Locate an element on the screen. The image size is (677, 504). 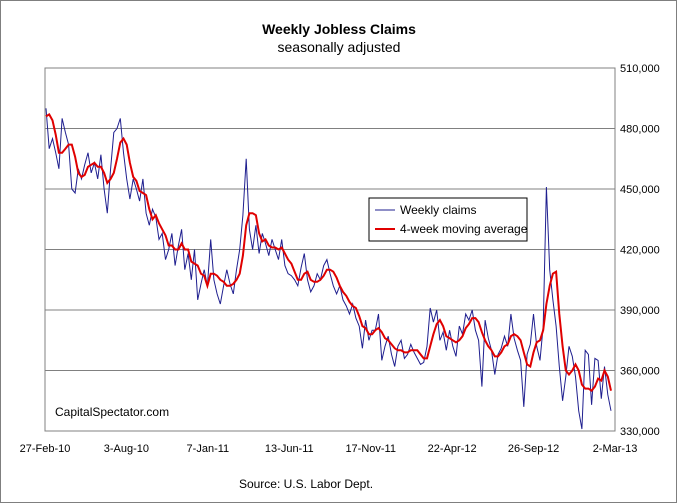
x-tick-label: 13-Jun-11 is located at coordinates (289, 449).